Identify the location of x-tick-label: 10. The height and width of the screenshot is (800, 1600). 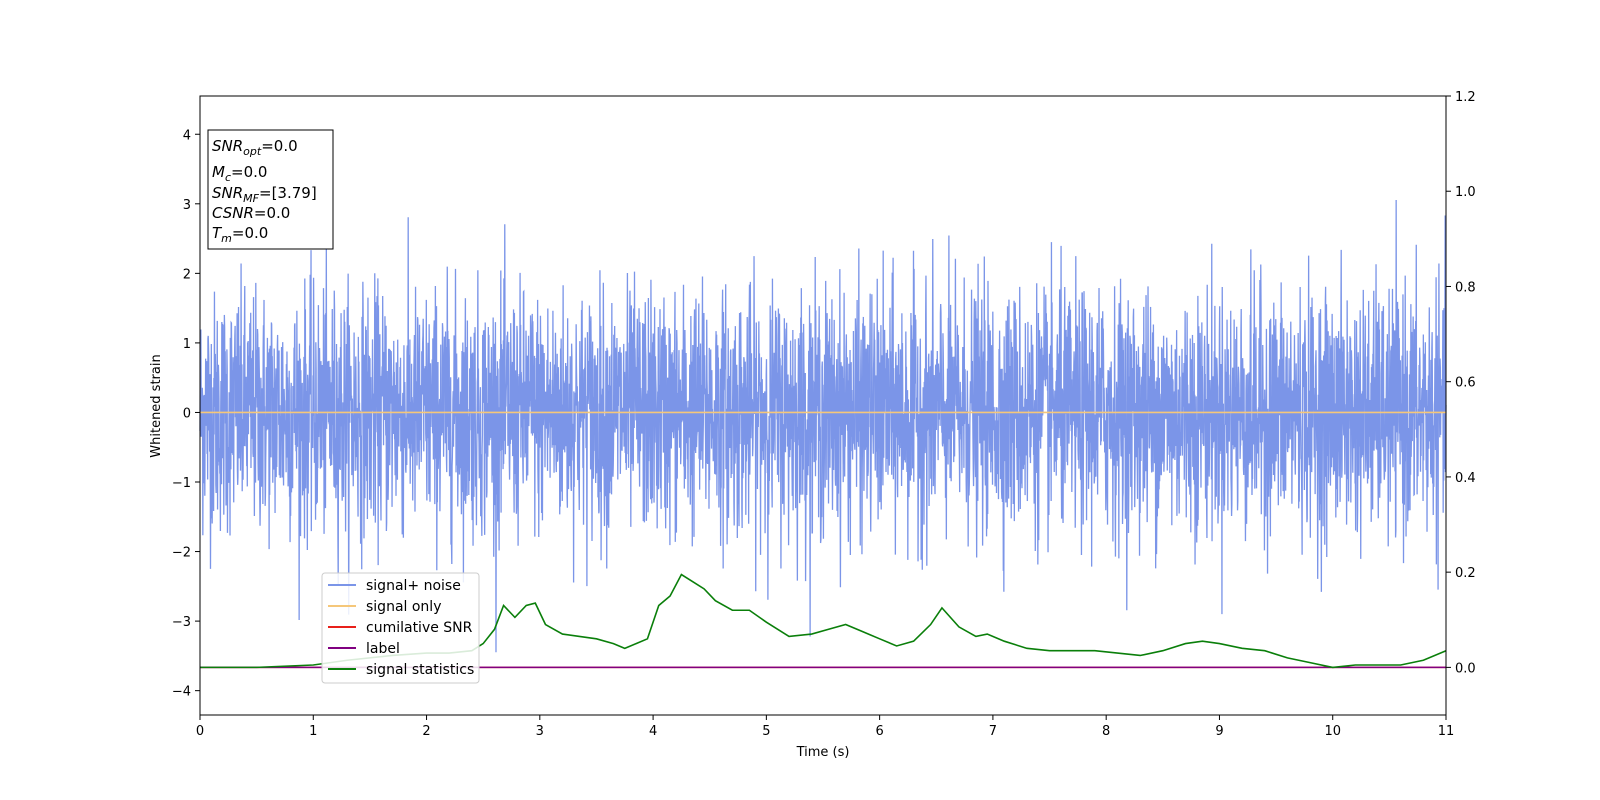
(1332, 731).